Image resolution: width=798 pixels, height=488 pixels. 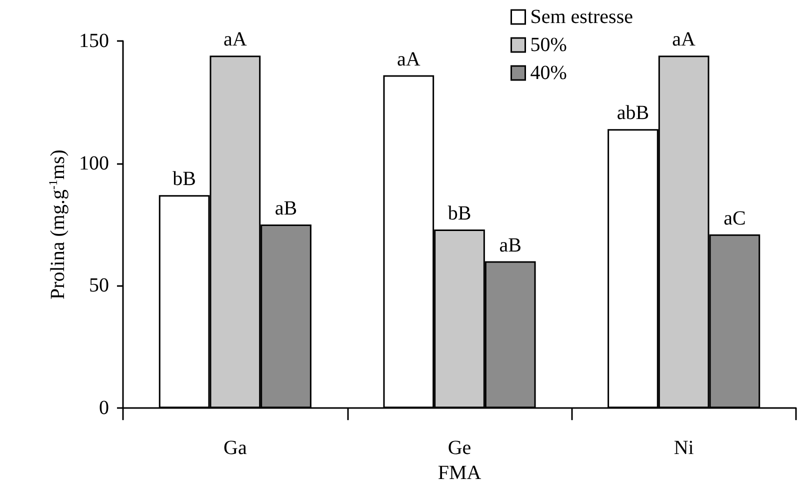 I want to click on legend-label: Sem estresse, so click(x=582, y=17).